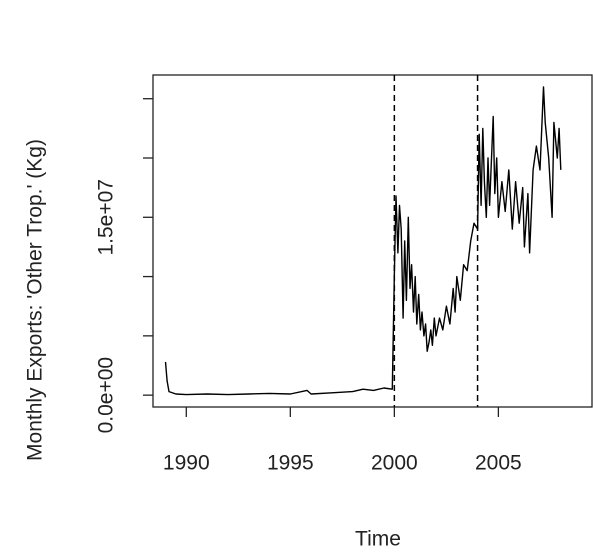 This screenshot has width=593, height=559. I want to click on x-tick-label: 2000, so click(394, 463).